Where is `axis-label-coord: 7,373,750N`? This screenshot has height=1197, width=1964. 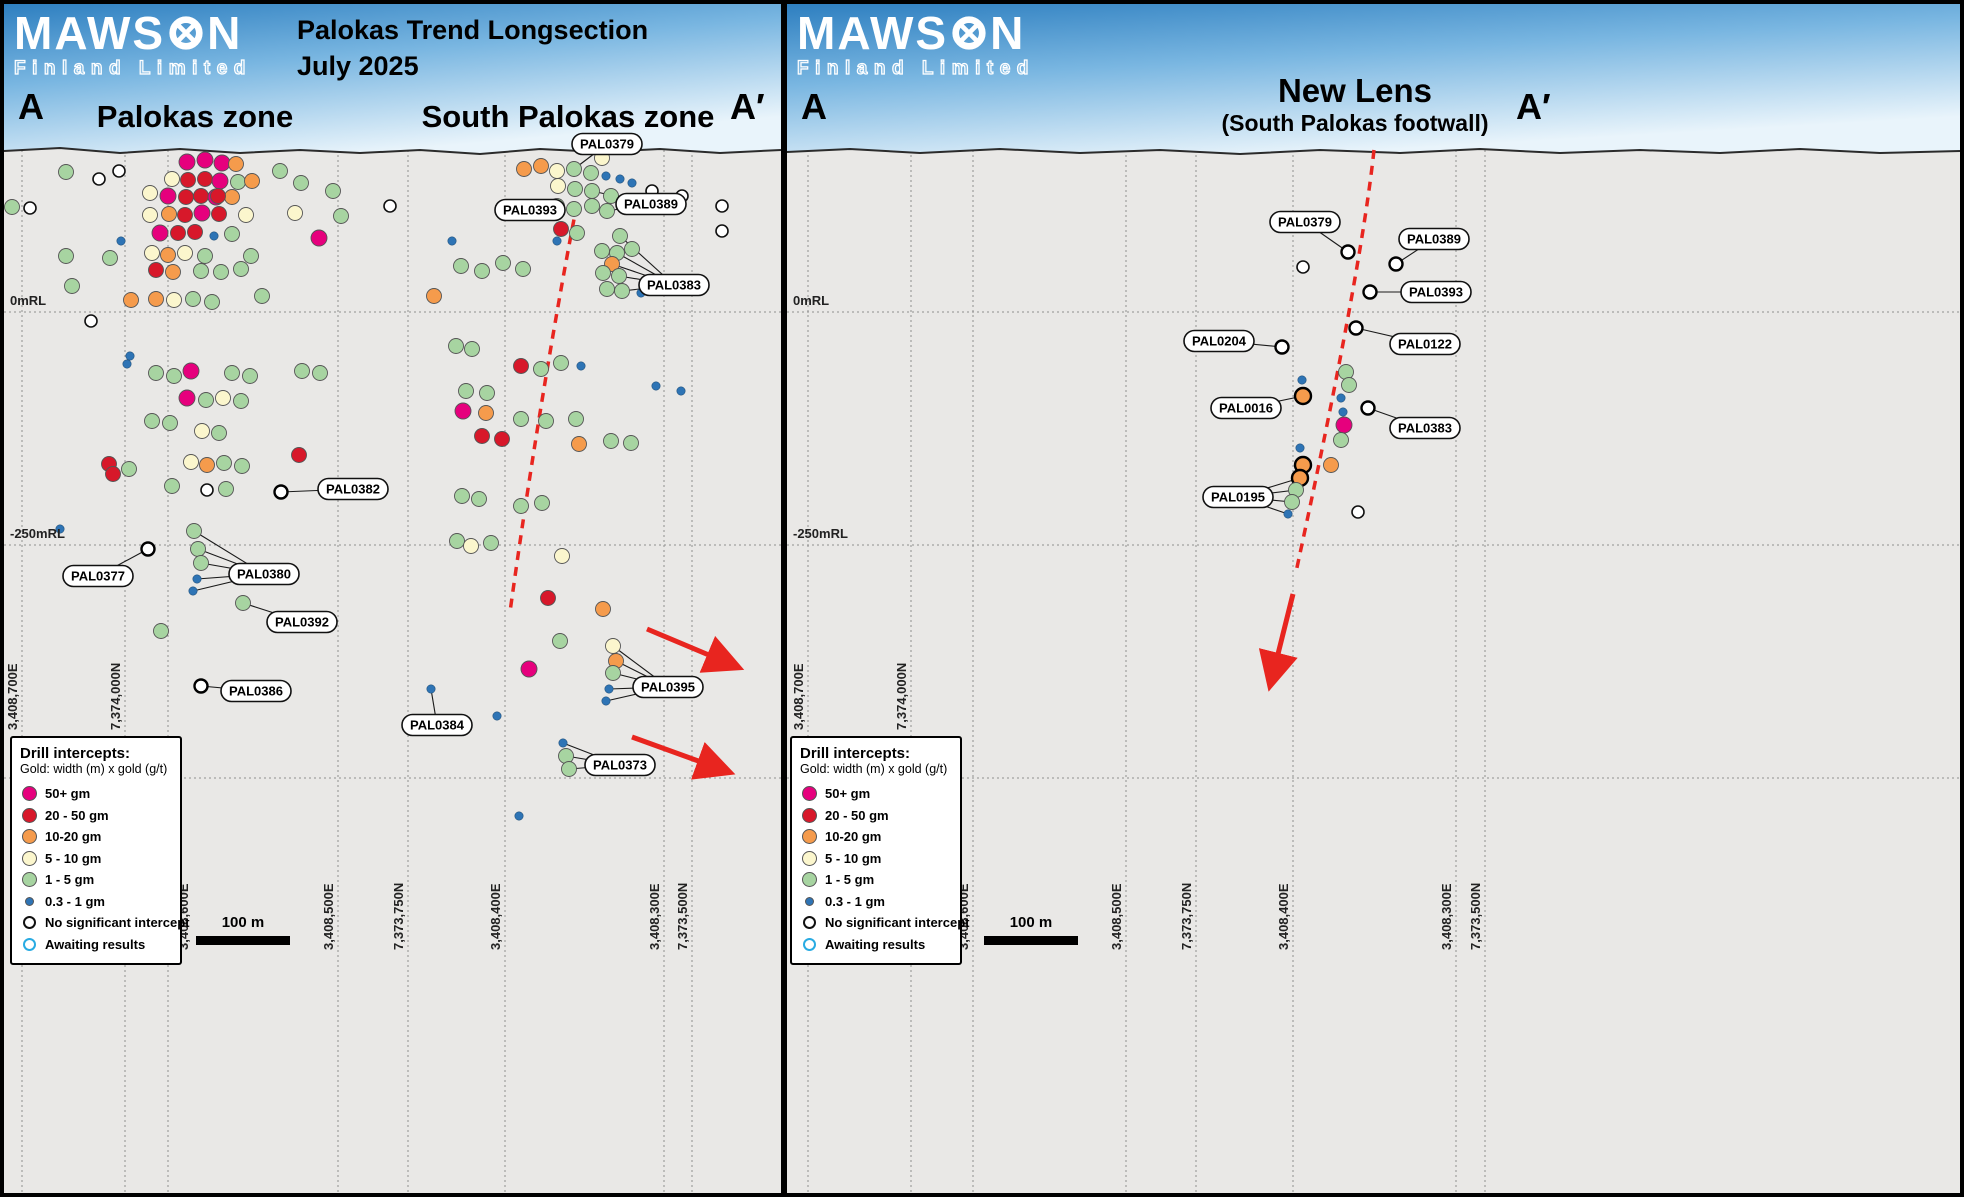 axis-label-coord: 7,373,750N is located at coordinates (398, 916).